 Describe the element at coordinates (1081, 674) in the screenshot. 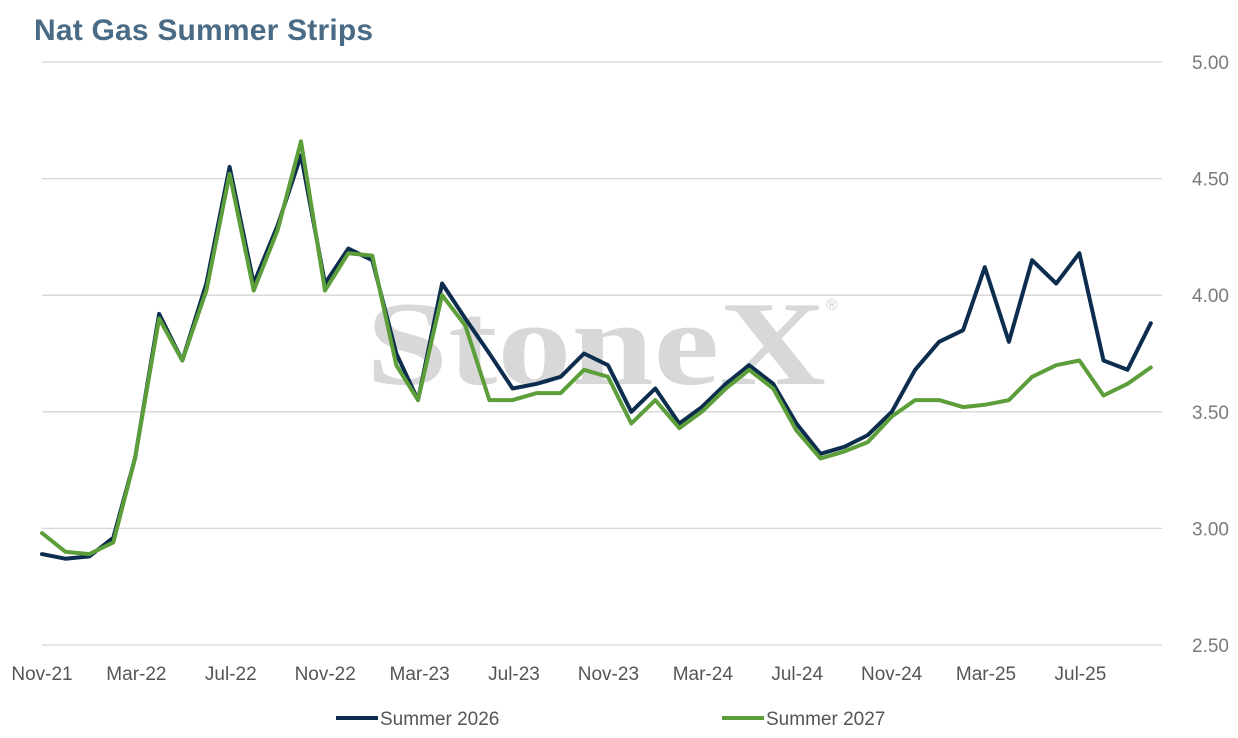

I see `x-tick-label: Jul-25` at that location.